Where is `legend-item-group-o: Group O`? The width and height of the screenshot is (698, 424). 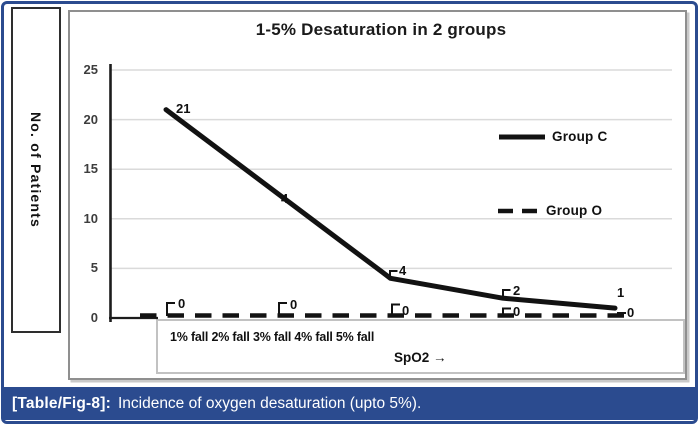 legend-item-group-o: Group O is located at coordinates (549, 210).